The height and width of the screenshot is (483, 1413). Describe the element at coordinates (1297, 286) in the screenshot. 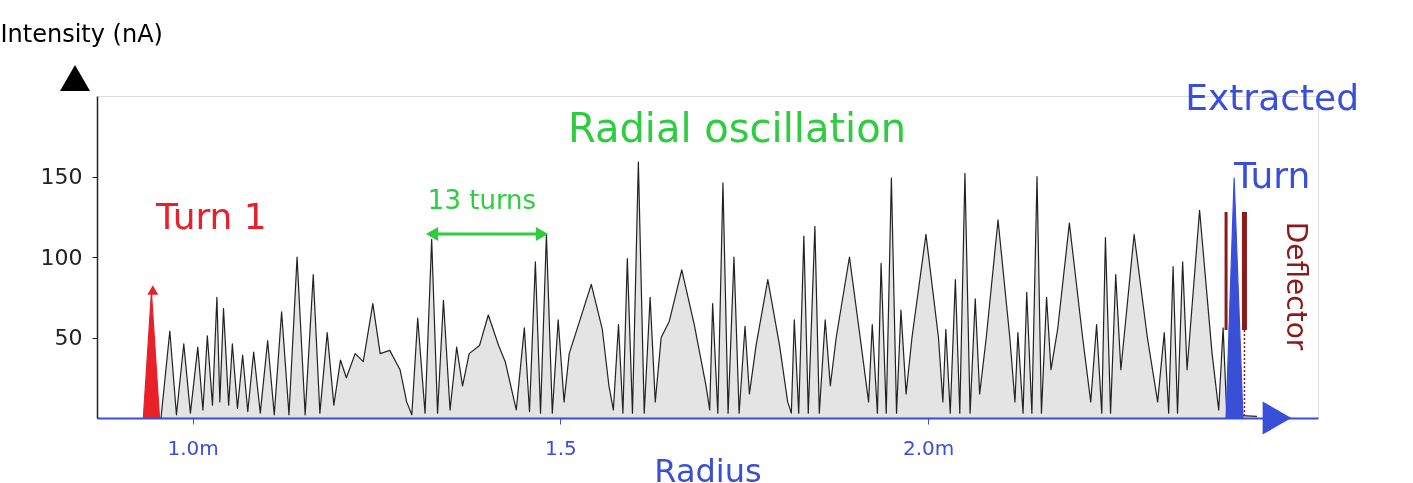

I see `ref-line-label: Deflector` at that location.